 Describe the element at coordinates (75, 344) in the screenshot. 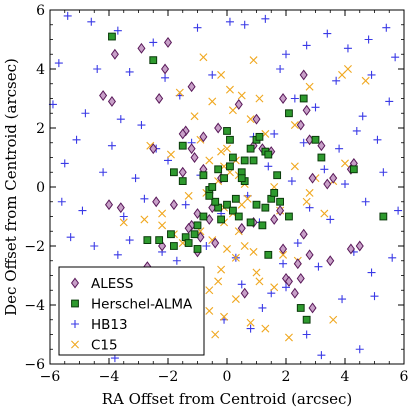

I see `legend-marker-c15` at that location.